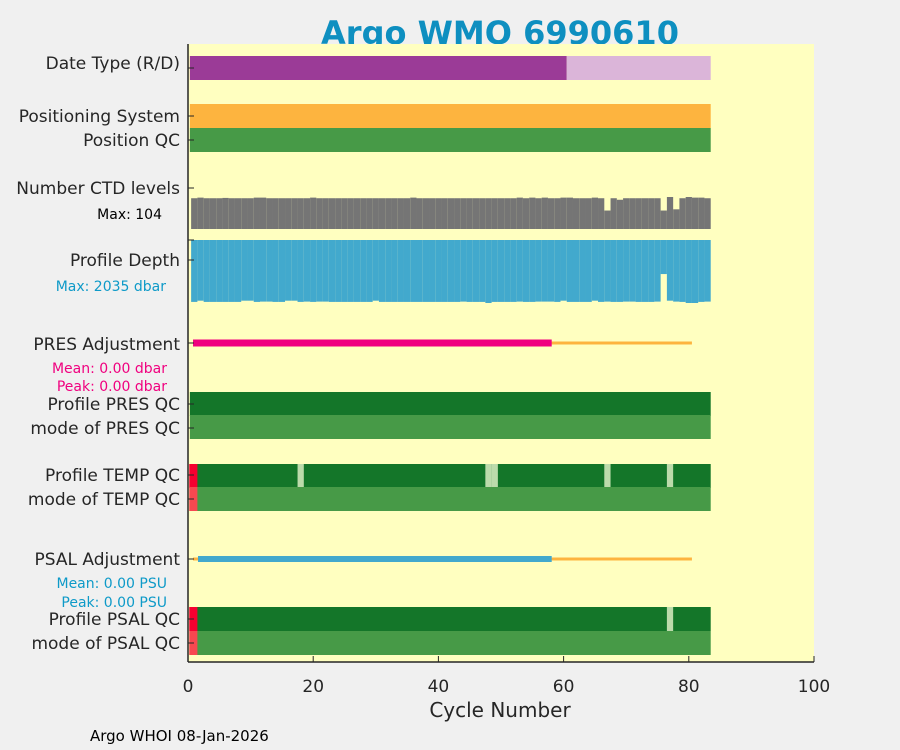 The image size is (900, 750). Describe the element at coordinates (125, 261) in the screenshot. I see `label-profile-depth: Profile Depth` at that location.